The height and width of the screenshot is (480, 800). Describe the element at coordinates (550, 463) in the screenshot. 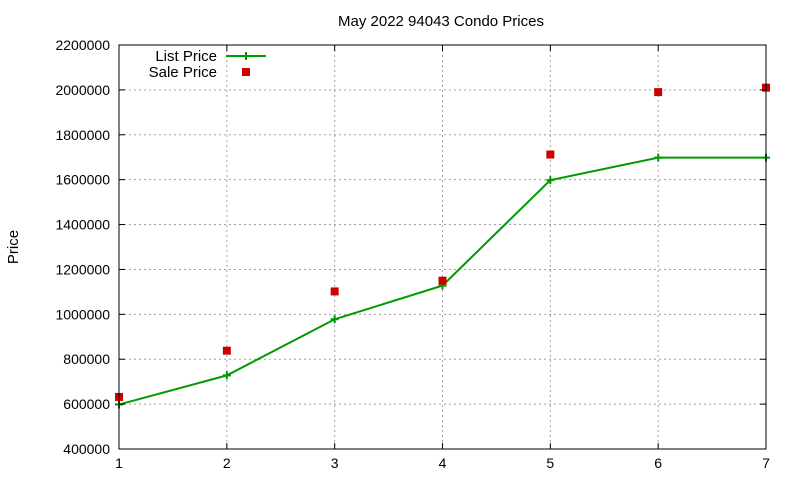

I see `x-tick-label: 5` at that location.